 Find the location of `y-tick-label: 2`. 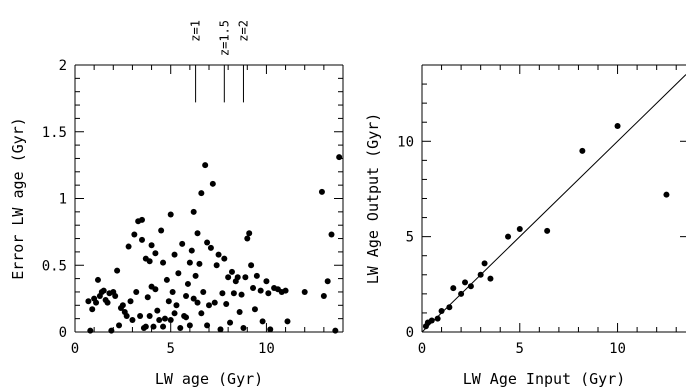

y-tick-label: 2 is located at coordinates (63, 66).